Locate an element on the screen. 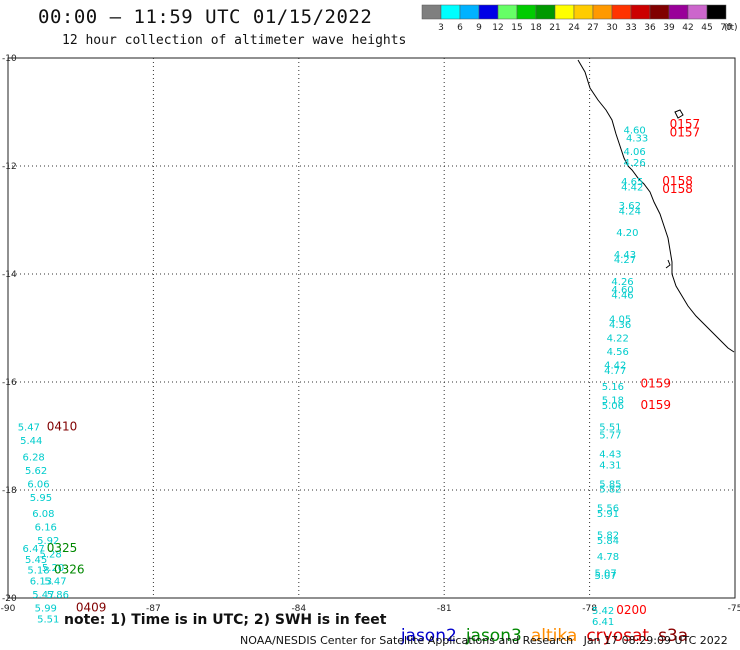  y-tick-label: -10 is located at coordinates (9, 59).